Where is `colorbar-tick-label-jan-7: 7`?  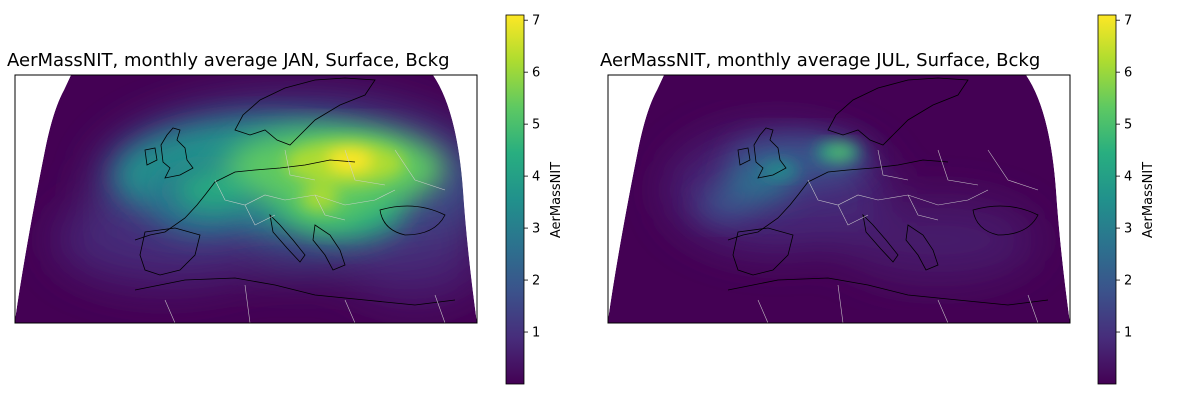
colorbar-tick-label-jan-7: 7 is located at coordinates (536, 21).